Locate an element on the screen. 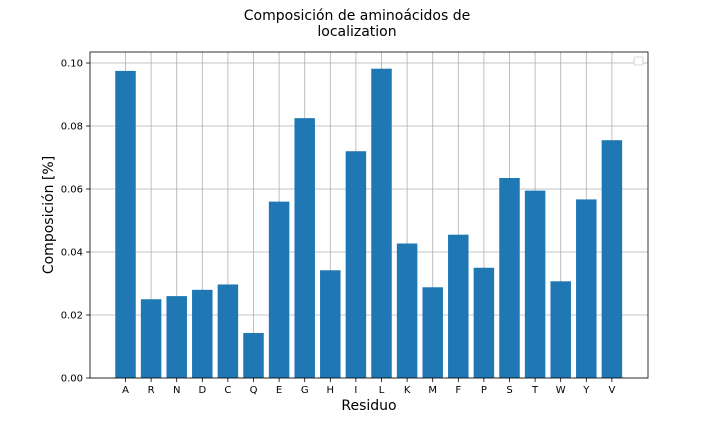 The height and width of the screenshot is (432, 720). x-tick-label: P is located at coordinates (484, 390).